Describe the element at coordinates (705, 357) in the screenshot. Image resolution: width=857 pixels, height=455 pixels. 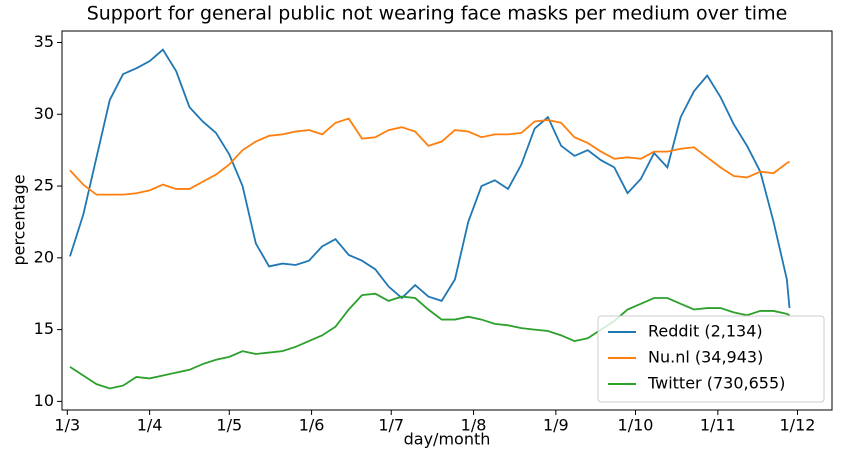
I see `legend-label: Nu.nl (34,943)` at that location.